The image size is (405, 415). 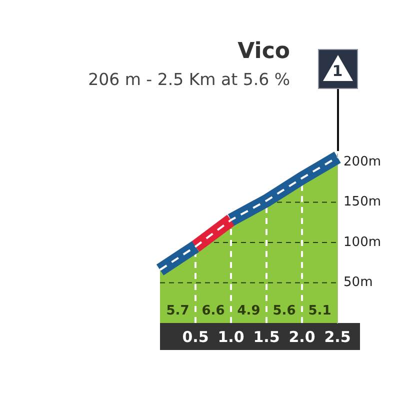 What do you see at coordinates (284, 310) in the screenshot?
I see `annotation: 5.6` at bounding box center [284, 310].